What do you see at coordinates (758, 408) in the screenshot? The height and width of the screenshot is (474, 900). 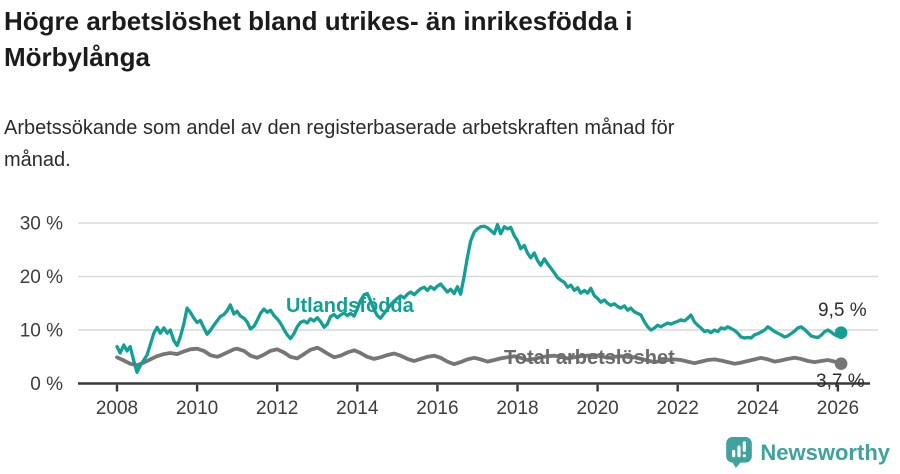 I see `x-tick-label-2024: 2024` at bounding box center [758, 408].